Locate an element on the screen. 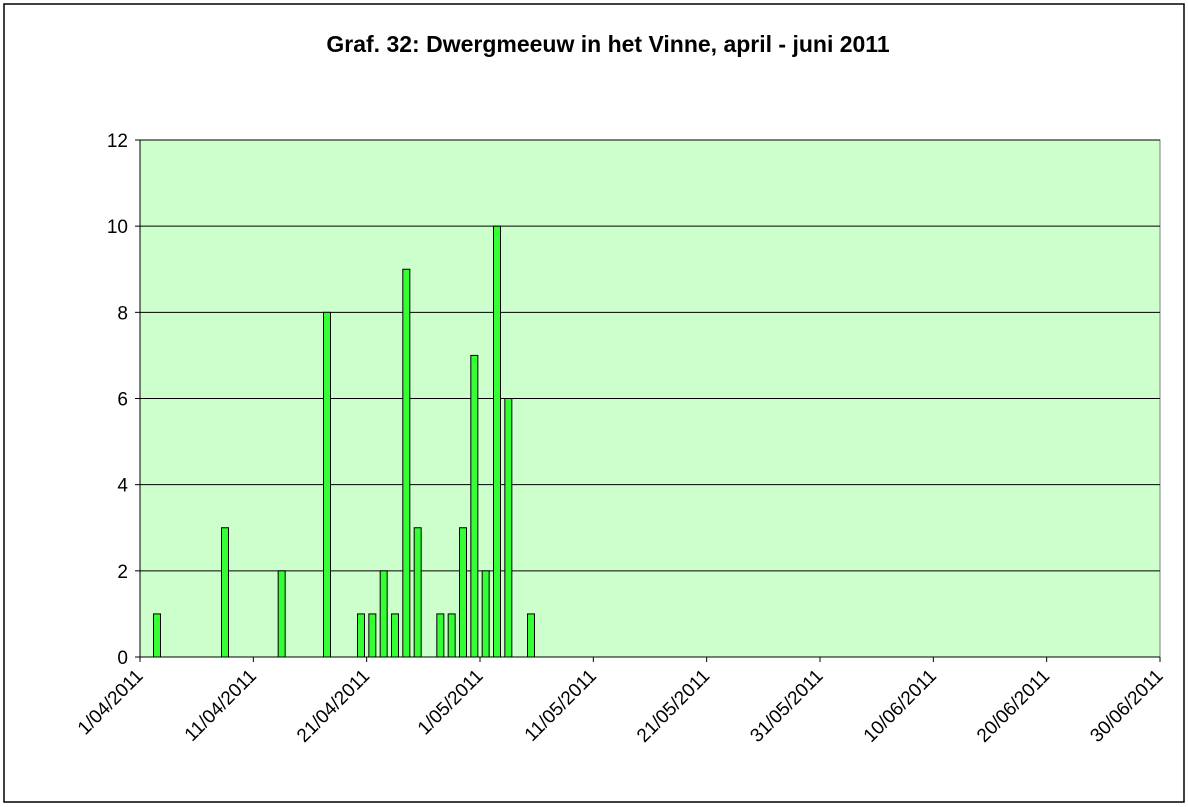 Image resolution: width=1188 pixels, height=807 pixels. y-tick-label: 4 is located at coordinates (122, 486).